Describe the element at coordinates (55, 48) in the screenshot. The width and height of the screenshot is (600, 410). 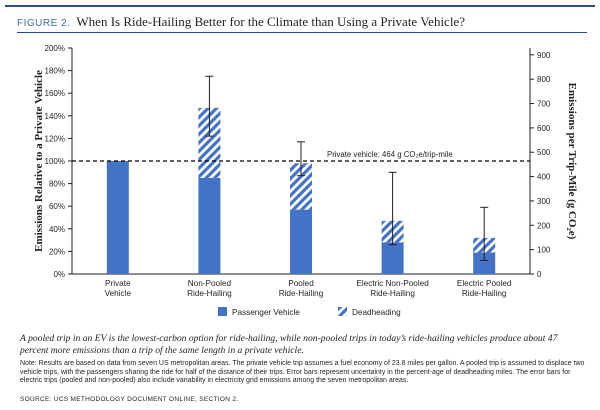
I see `y-tick-label-left: 200%` at that location.